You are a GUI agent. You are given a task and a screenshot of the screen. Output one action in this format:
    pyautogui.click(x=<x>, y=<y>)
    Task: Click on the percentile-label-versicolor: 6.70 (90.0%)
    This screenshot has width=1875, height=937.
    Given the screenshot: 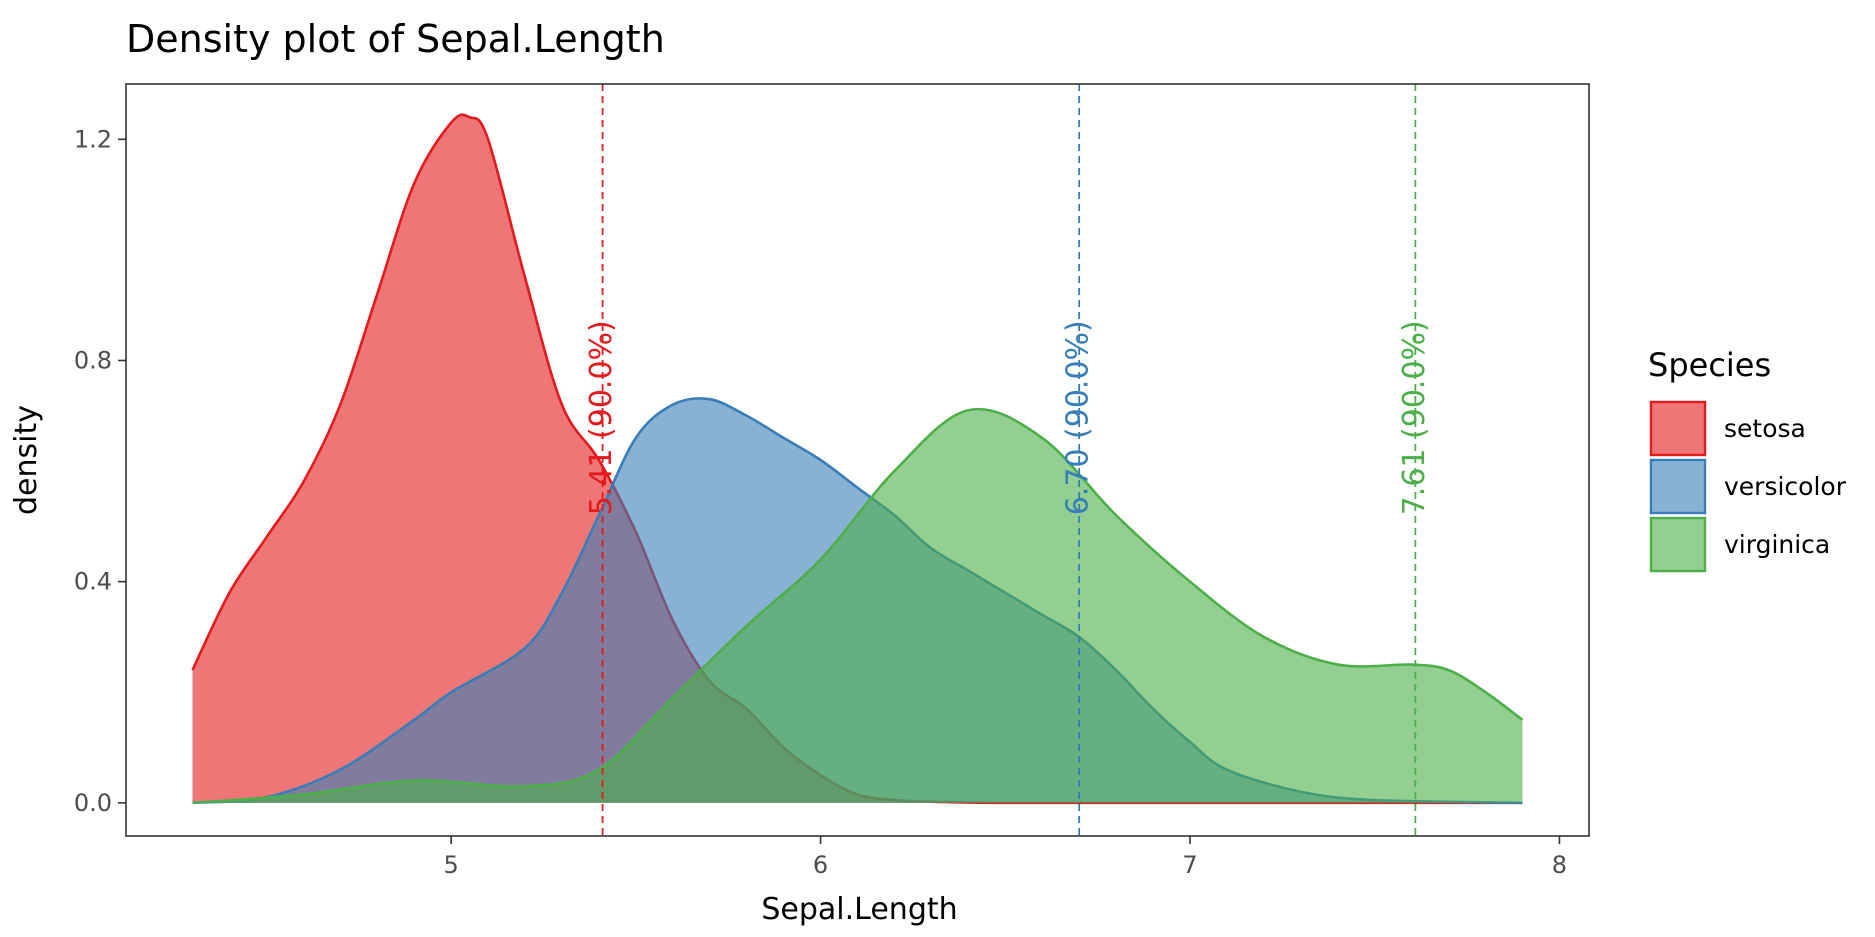 What is the action you would take?
    pyautogui.click(x=1078, y=417)
    